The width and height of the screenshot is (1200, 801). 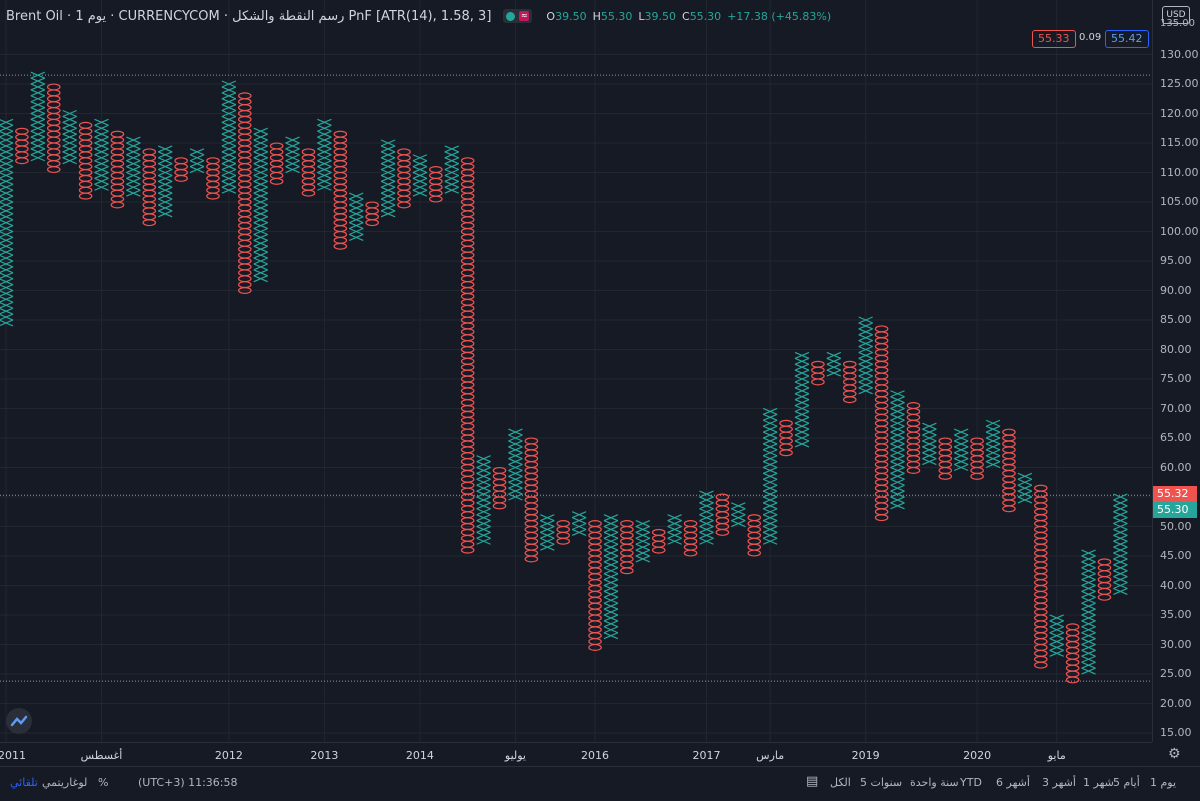 What do you see at coordinates (1126, 782) in the screenshot?
I see `period-button: أيام 5` at bounding box center [1126, 782].